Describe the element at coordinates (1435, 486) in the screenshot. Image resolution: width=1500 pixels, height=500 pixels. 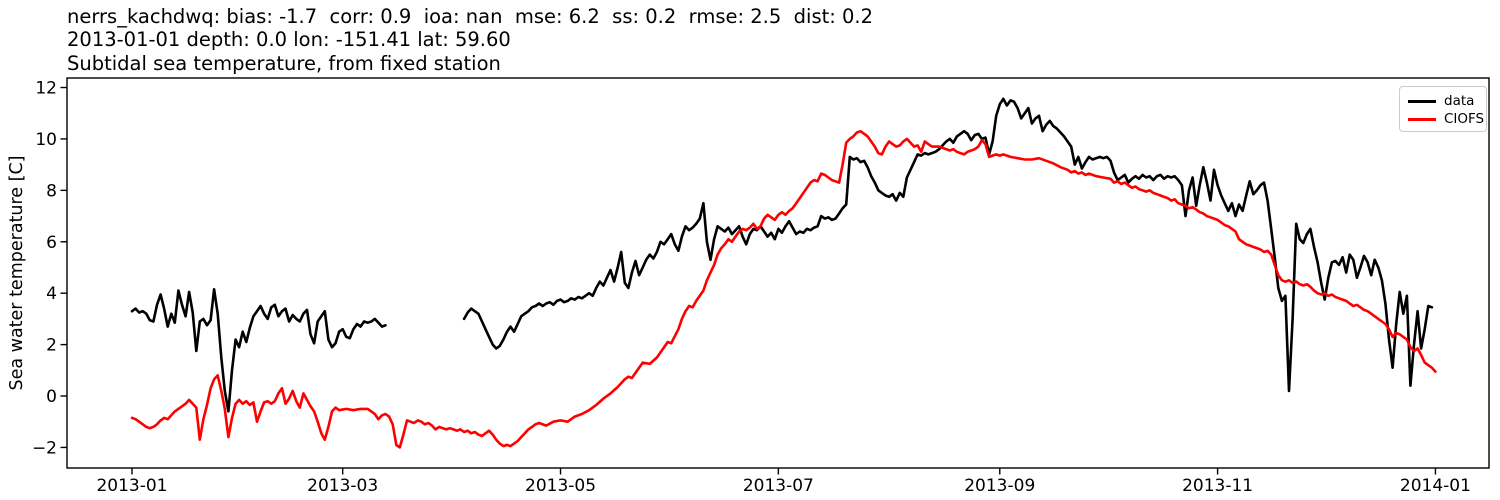
I see `x-tick-label: 2014-01` at that location.